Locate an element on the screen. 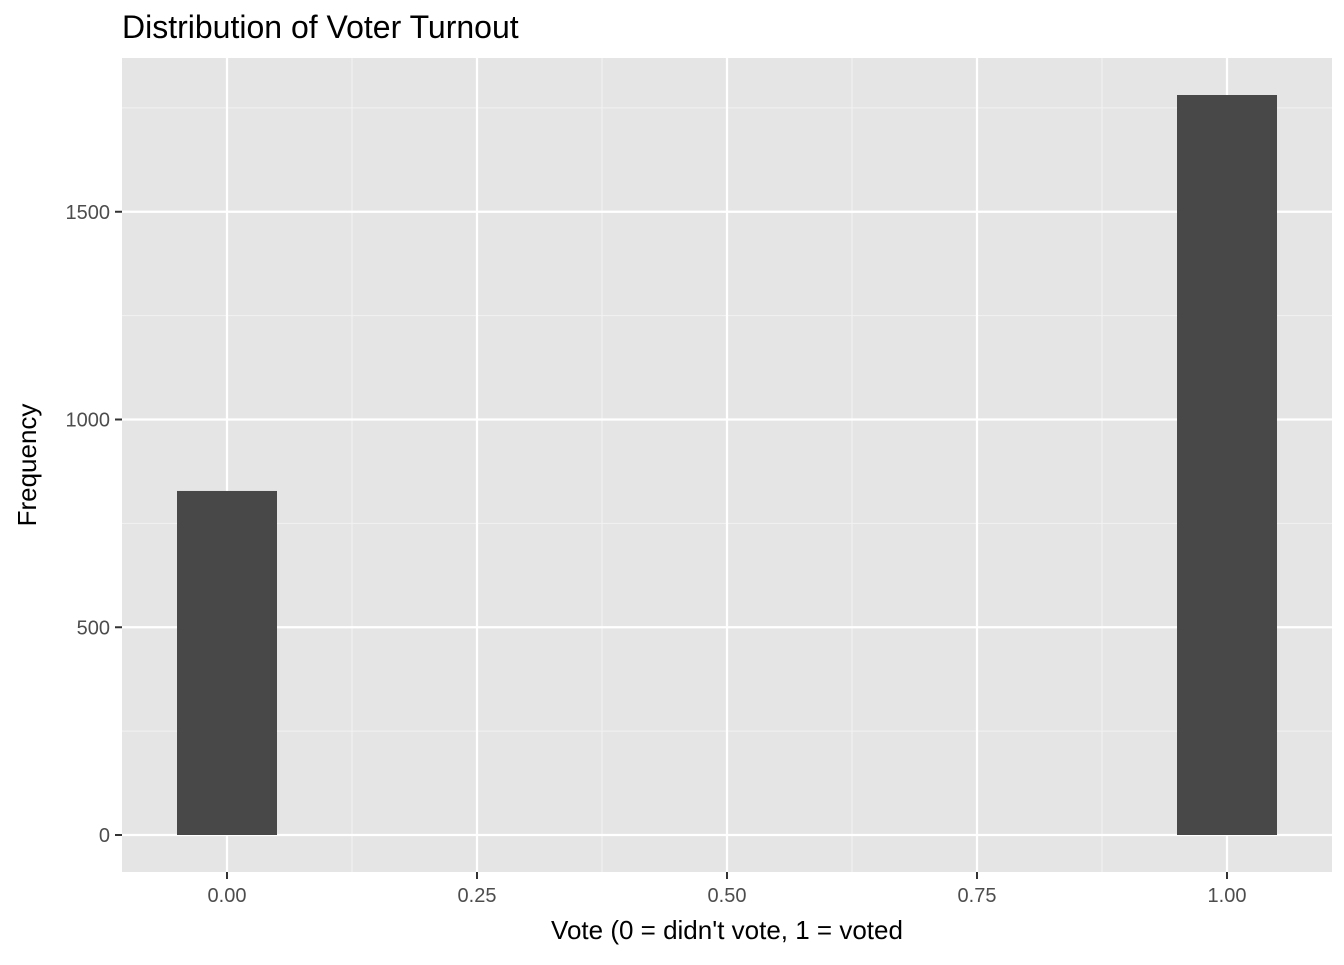 The image size is (1344, 965). y-axis-title: Frequency is located at coordinates (27, 465).